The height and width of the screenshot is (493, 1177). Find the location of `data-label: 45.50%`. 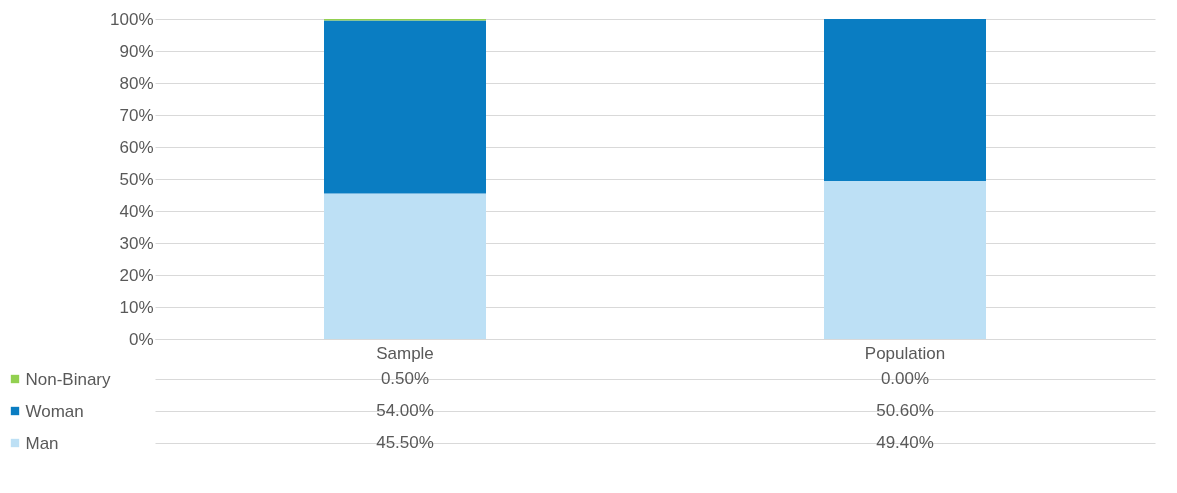

data-label: 45.50% is located at coordinates (405, 442).